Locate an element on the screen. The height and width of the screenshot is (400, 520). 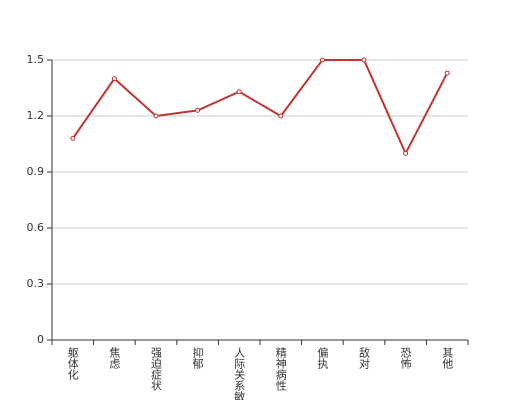
y-tick-label: 0.9 is located at coordinates (36, 171).